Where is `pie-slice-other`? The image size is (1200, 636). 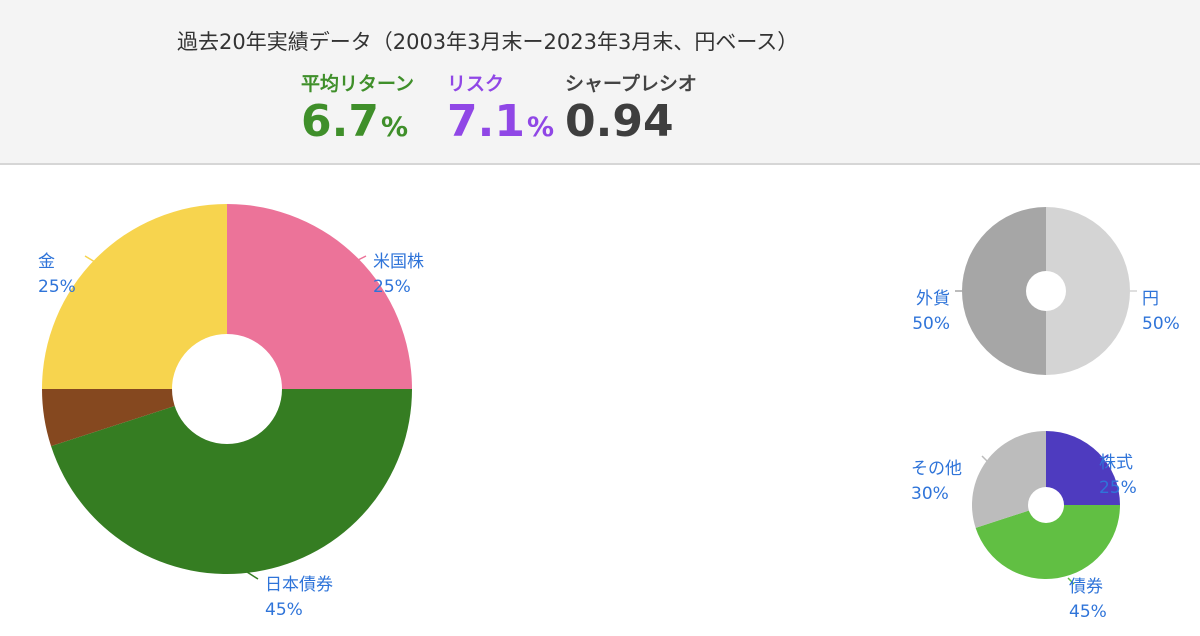 pie-slice-other is located at coordinates (1009, 479).